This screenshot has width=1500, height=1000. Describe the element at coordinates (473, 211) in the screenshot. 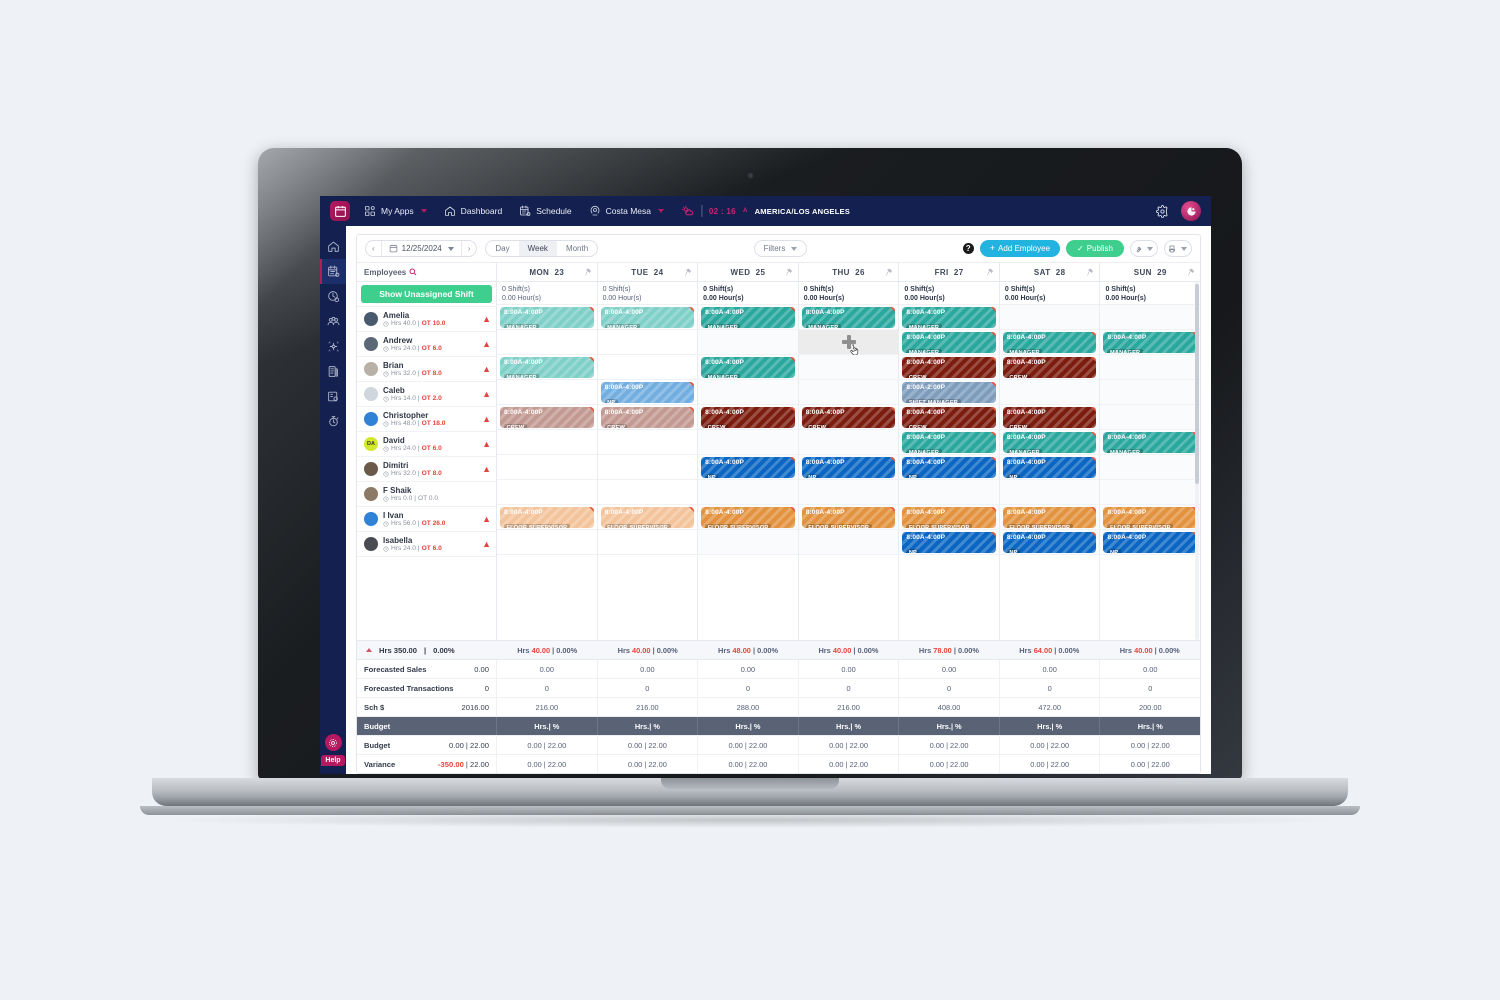

I see `nav-item-dashboard: Dashboard` at that location.